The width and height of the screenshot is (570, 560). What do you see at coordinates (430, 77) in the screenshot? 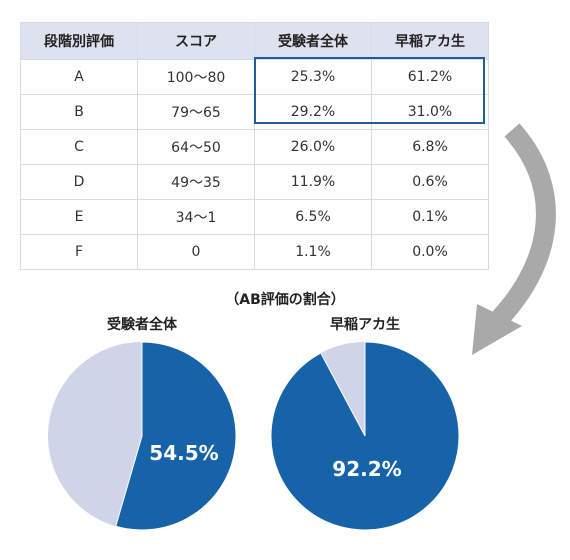
I see `cell-waseaca: 61.2%` at bounding box center [430, 77].